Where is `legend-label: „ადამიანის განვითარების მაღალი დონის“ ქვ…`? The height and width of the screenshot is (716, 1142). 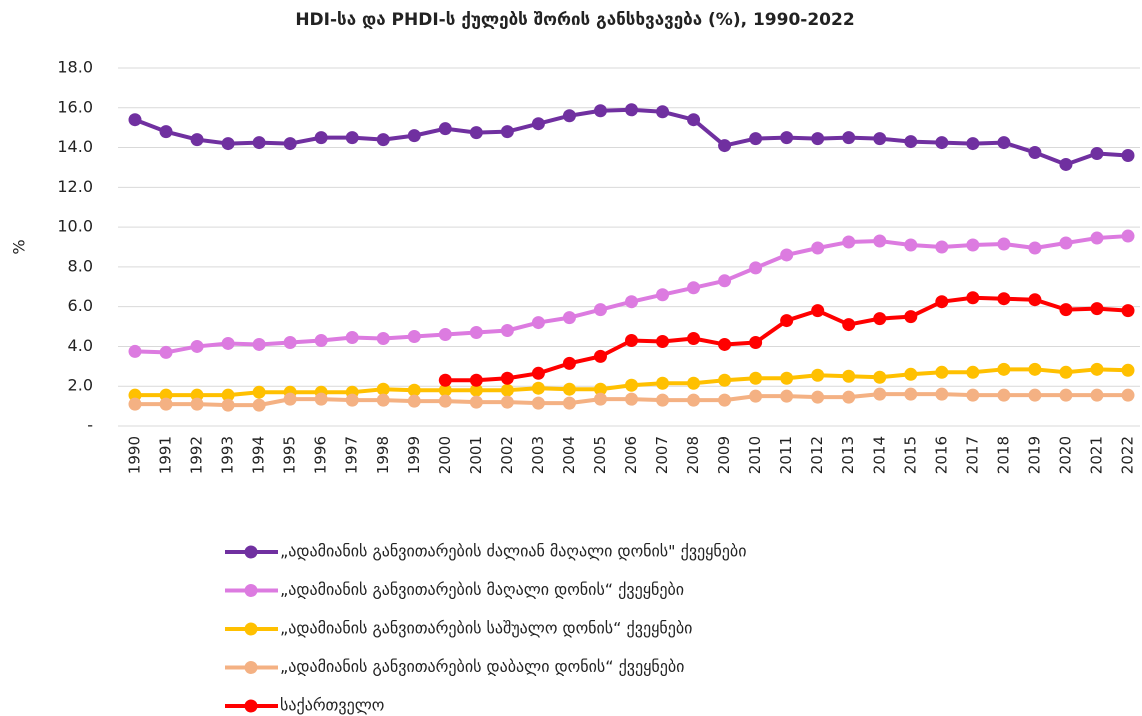 legend-label: „ადამიანის განვითარების მაღალი დონის“ ქვ… is located at coordinates (482, 589).